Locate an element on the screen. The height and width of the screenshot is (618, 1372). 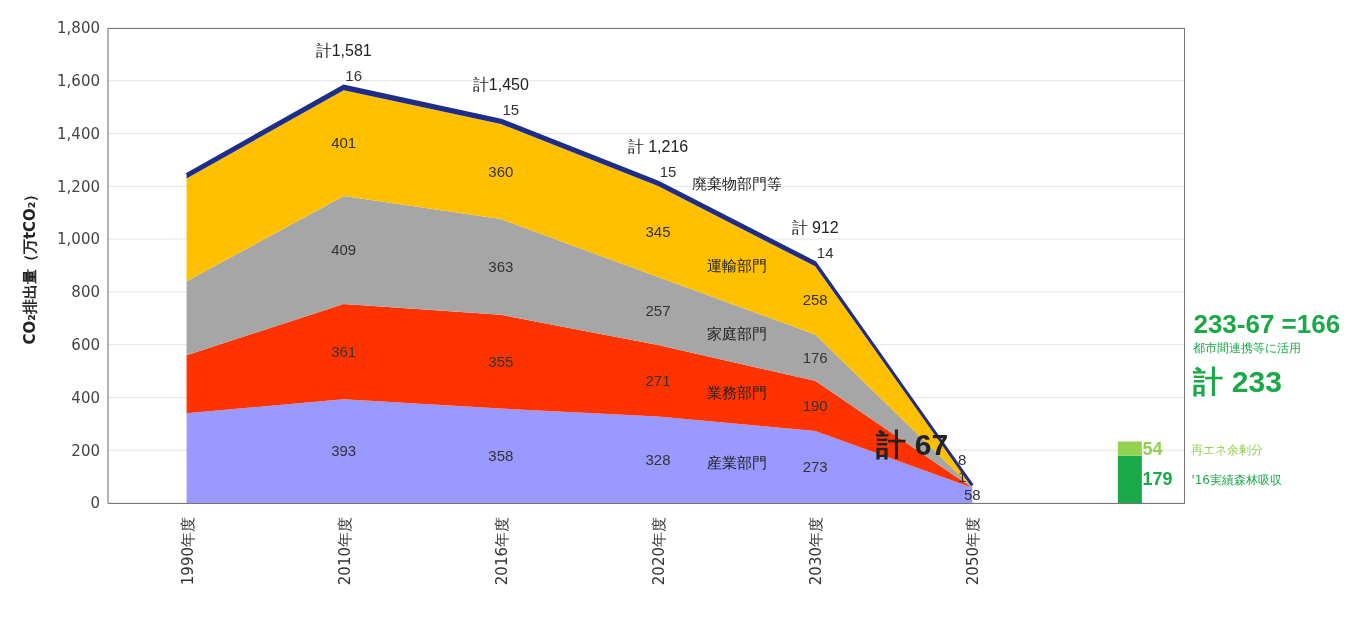
x-tick-label: 2016年度 is located at coordinates (501, 551).